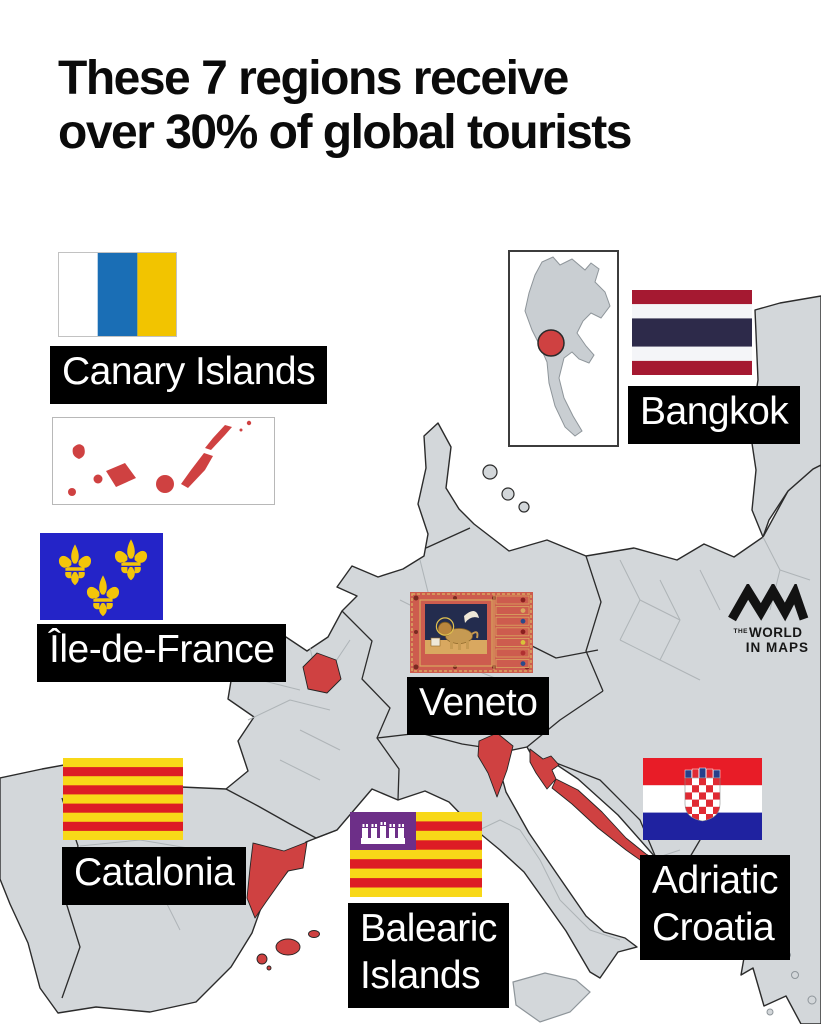 The width and height of the screenshot is (821, 1024). I want to click on label-text: Croatia, so click(713, 927).